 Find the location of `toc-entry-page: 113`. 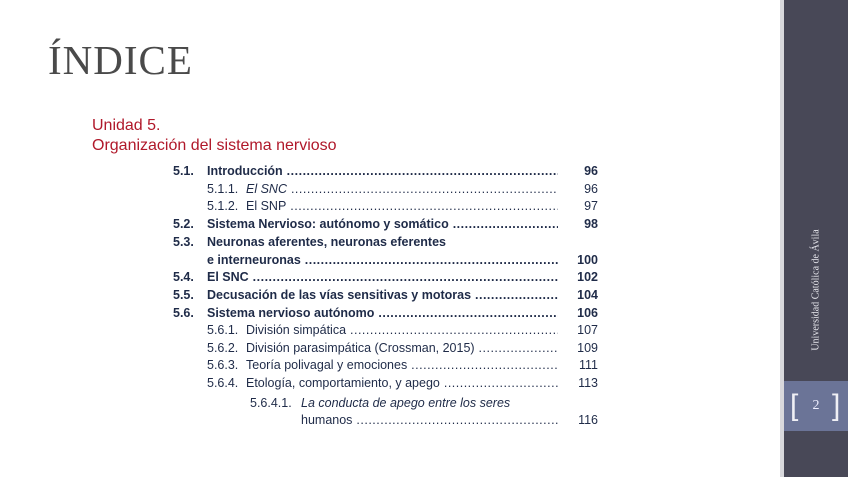

toc-entry-page: 113 is located at coordinates (588, 383).